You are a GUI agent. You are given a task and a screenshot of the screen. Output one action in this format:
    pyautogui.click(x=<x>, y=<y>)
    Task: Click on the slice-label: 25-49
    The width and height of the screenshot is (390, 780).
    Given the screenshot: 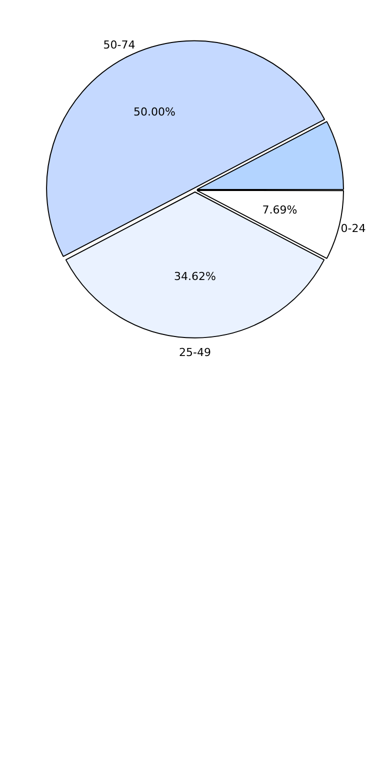 What is the action you would take?
    pyautogui.click(x=195, y=352)
    